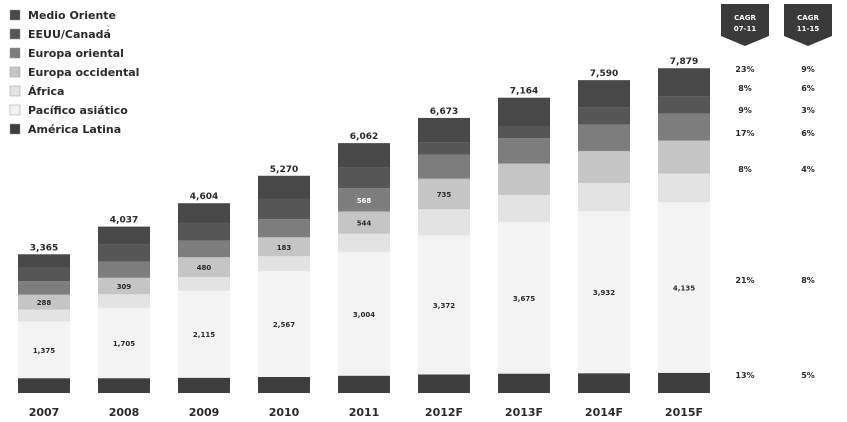 This screenshot has width=847, height=422. I want to click on segment-label: 3,372, so click(444, 306).